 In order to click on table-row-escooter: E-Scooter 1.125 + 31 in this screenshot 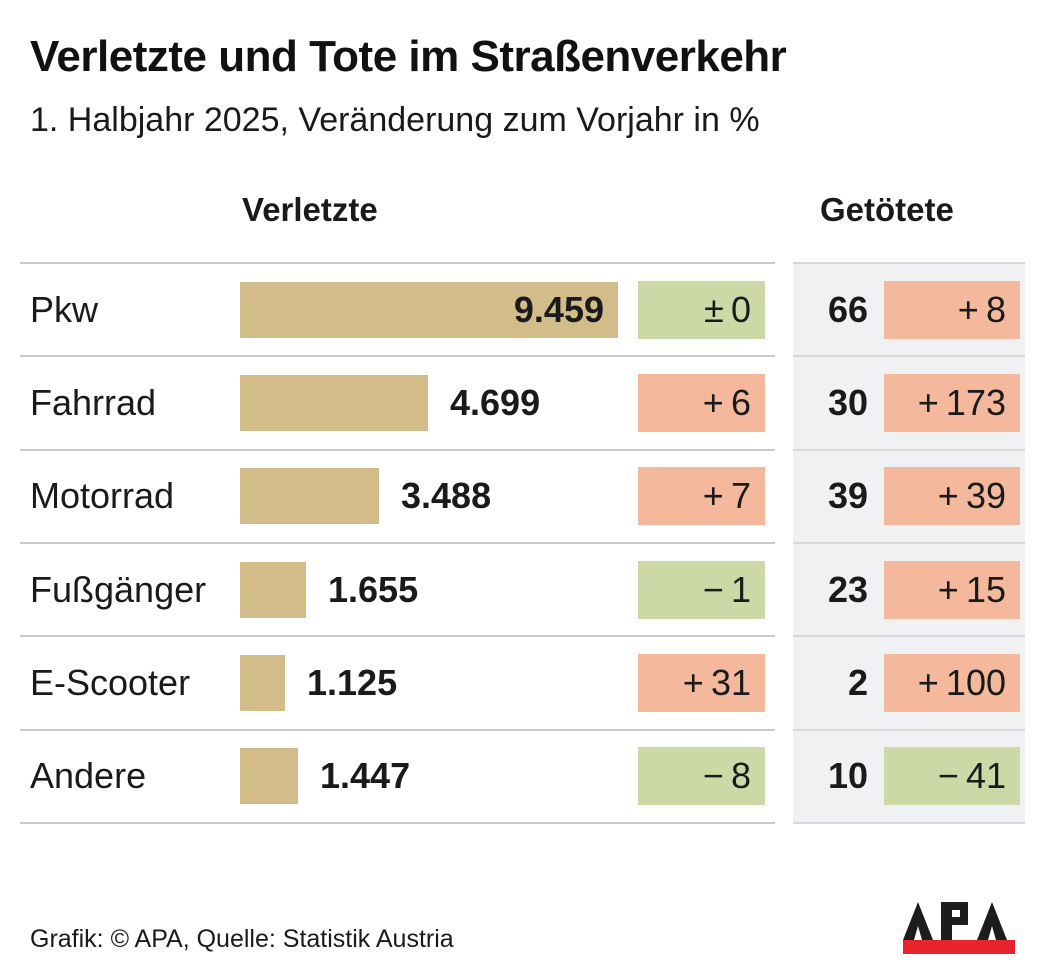, I will do `click(397, 681)`.